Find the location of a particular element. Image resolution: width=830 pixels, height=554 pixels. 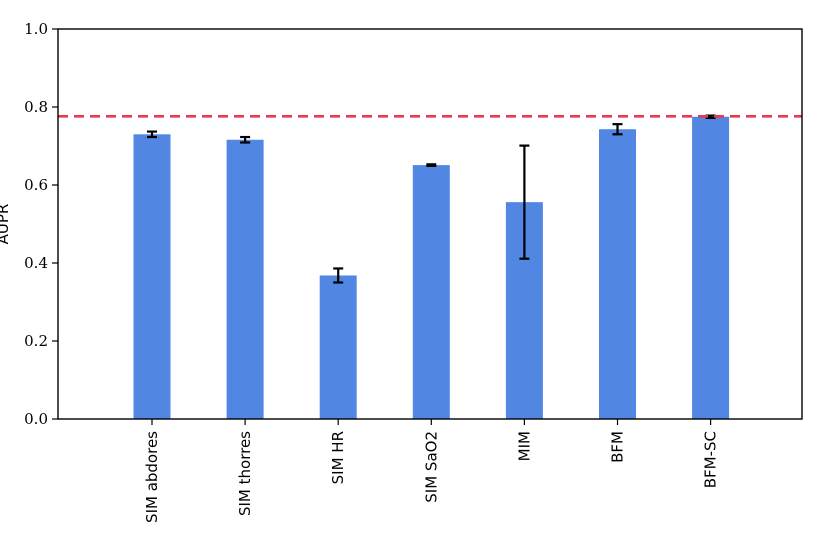

x-tick-label: SIM SaO2 is located at coordinates (431, 467).